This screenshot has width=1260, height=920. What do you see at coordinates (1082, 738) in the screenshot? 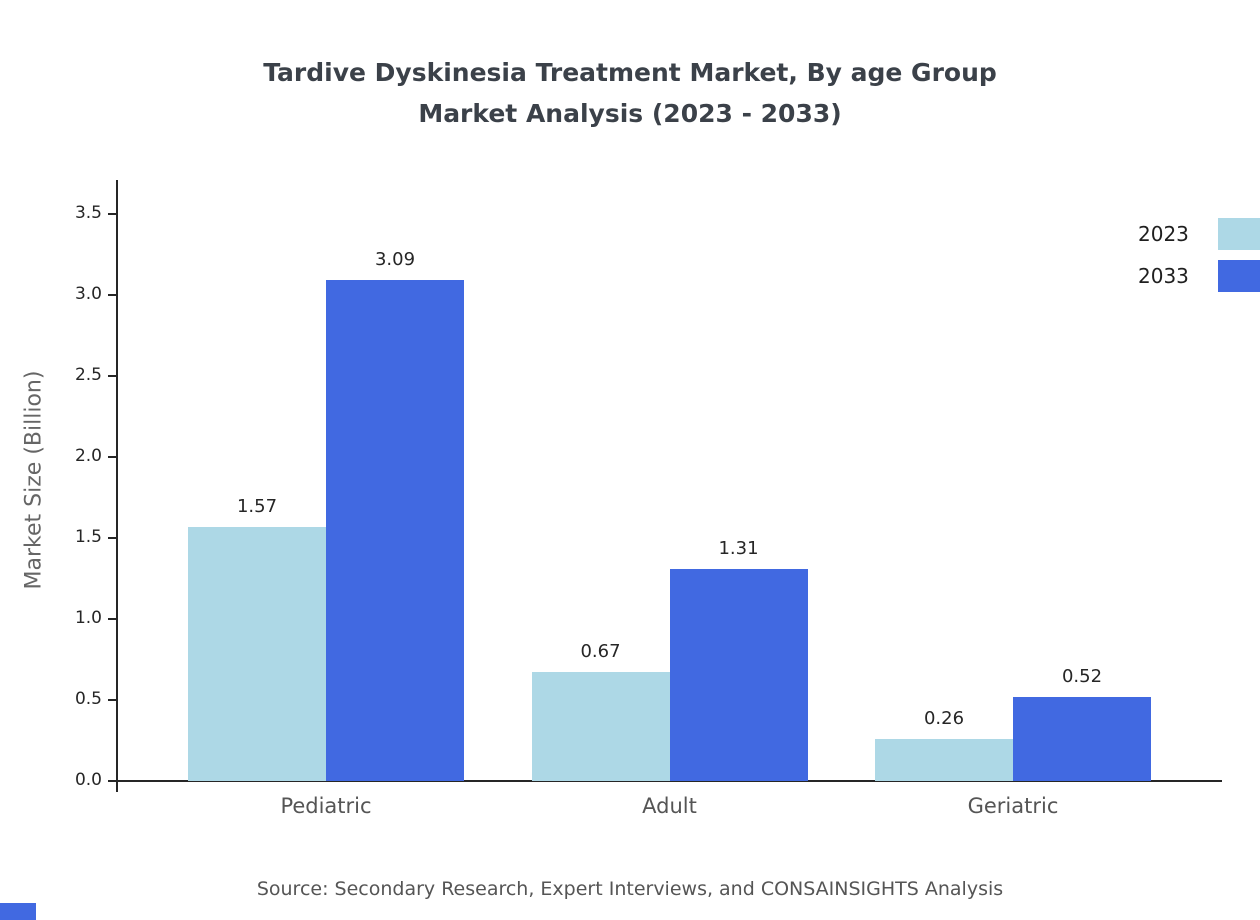
I see `bar-2033-geriatric` at bounding box center [1082, 738].